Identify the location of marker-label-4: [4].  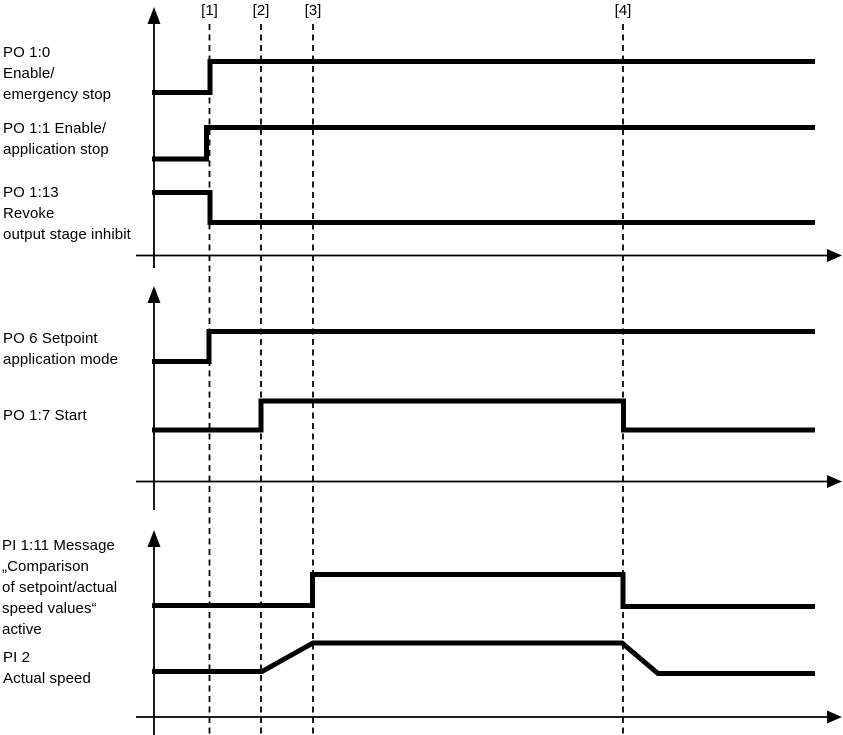
(623, 10).